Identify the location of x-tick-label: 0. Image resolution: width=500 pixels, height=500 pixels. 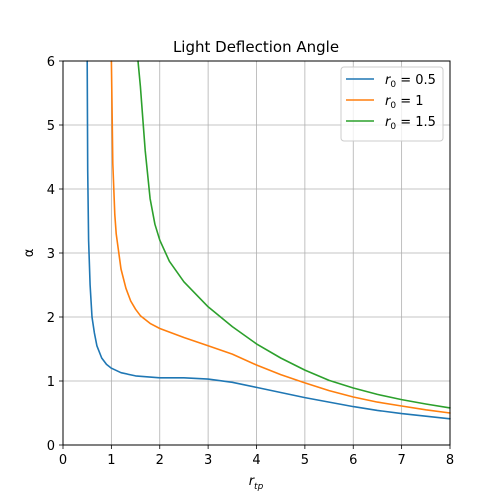
(63, 460).